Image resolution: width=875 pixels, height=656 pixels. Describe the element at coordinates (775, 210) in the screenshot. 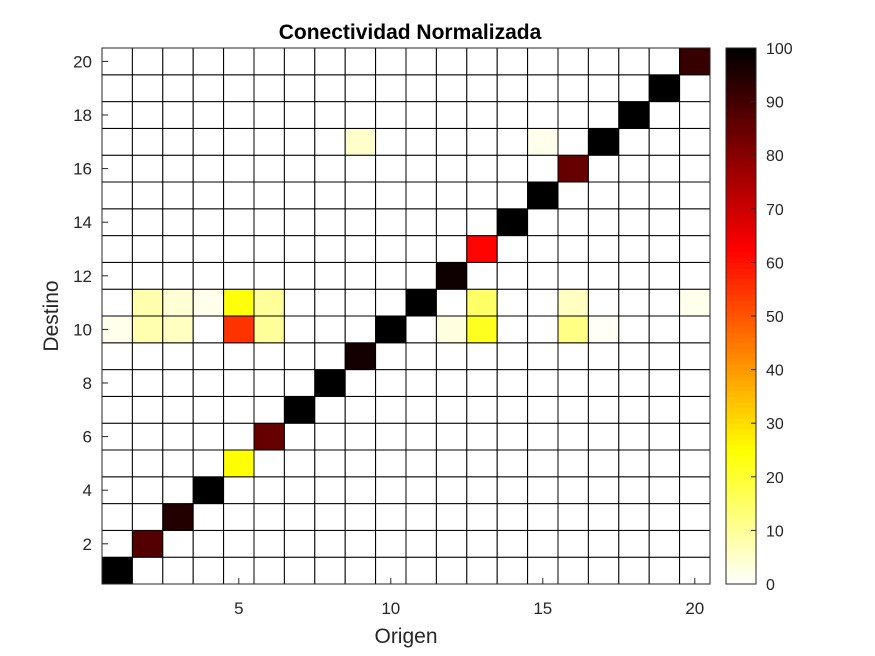

I see `colorbar-tick-label: 70` at that location.